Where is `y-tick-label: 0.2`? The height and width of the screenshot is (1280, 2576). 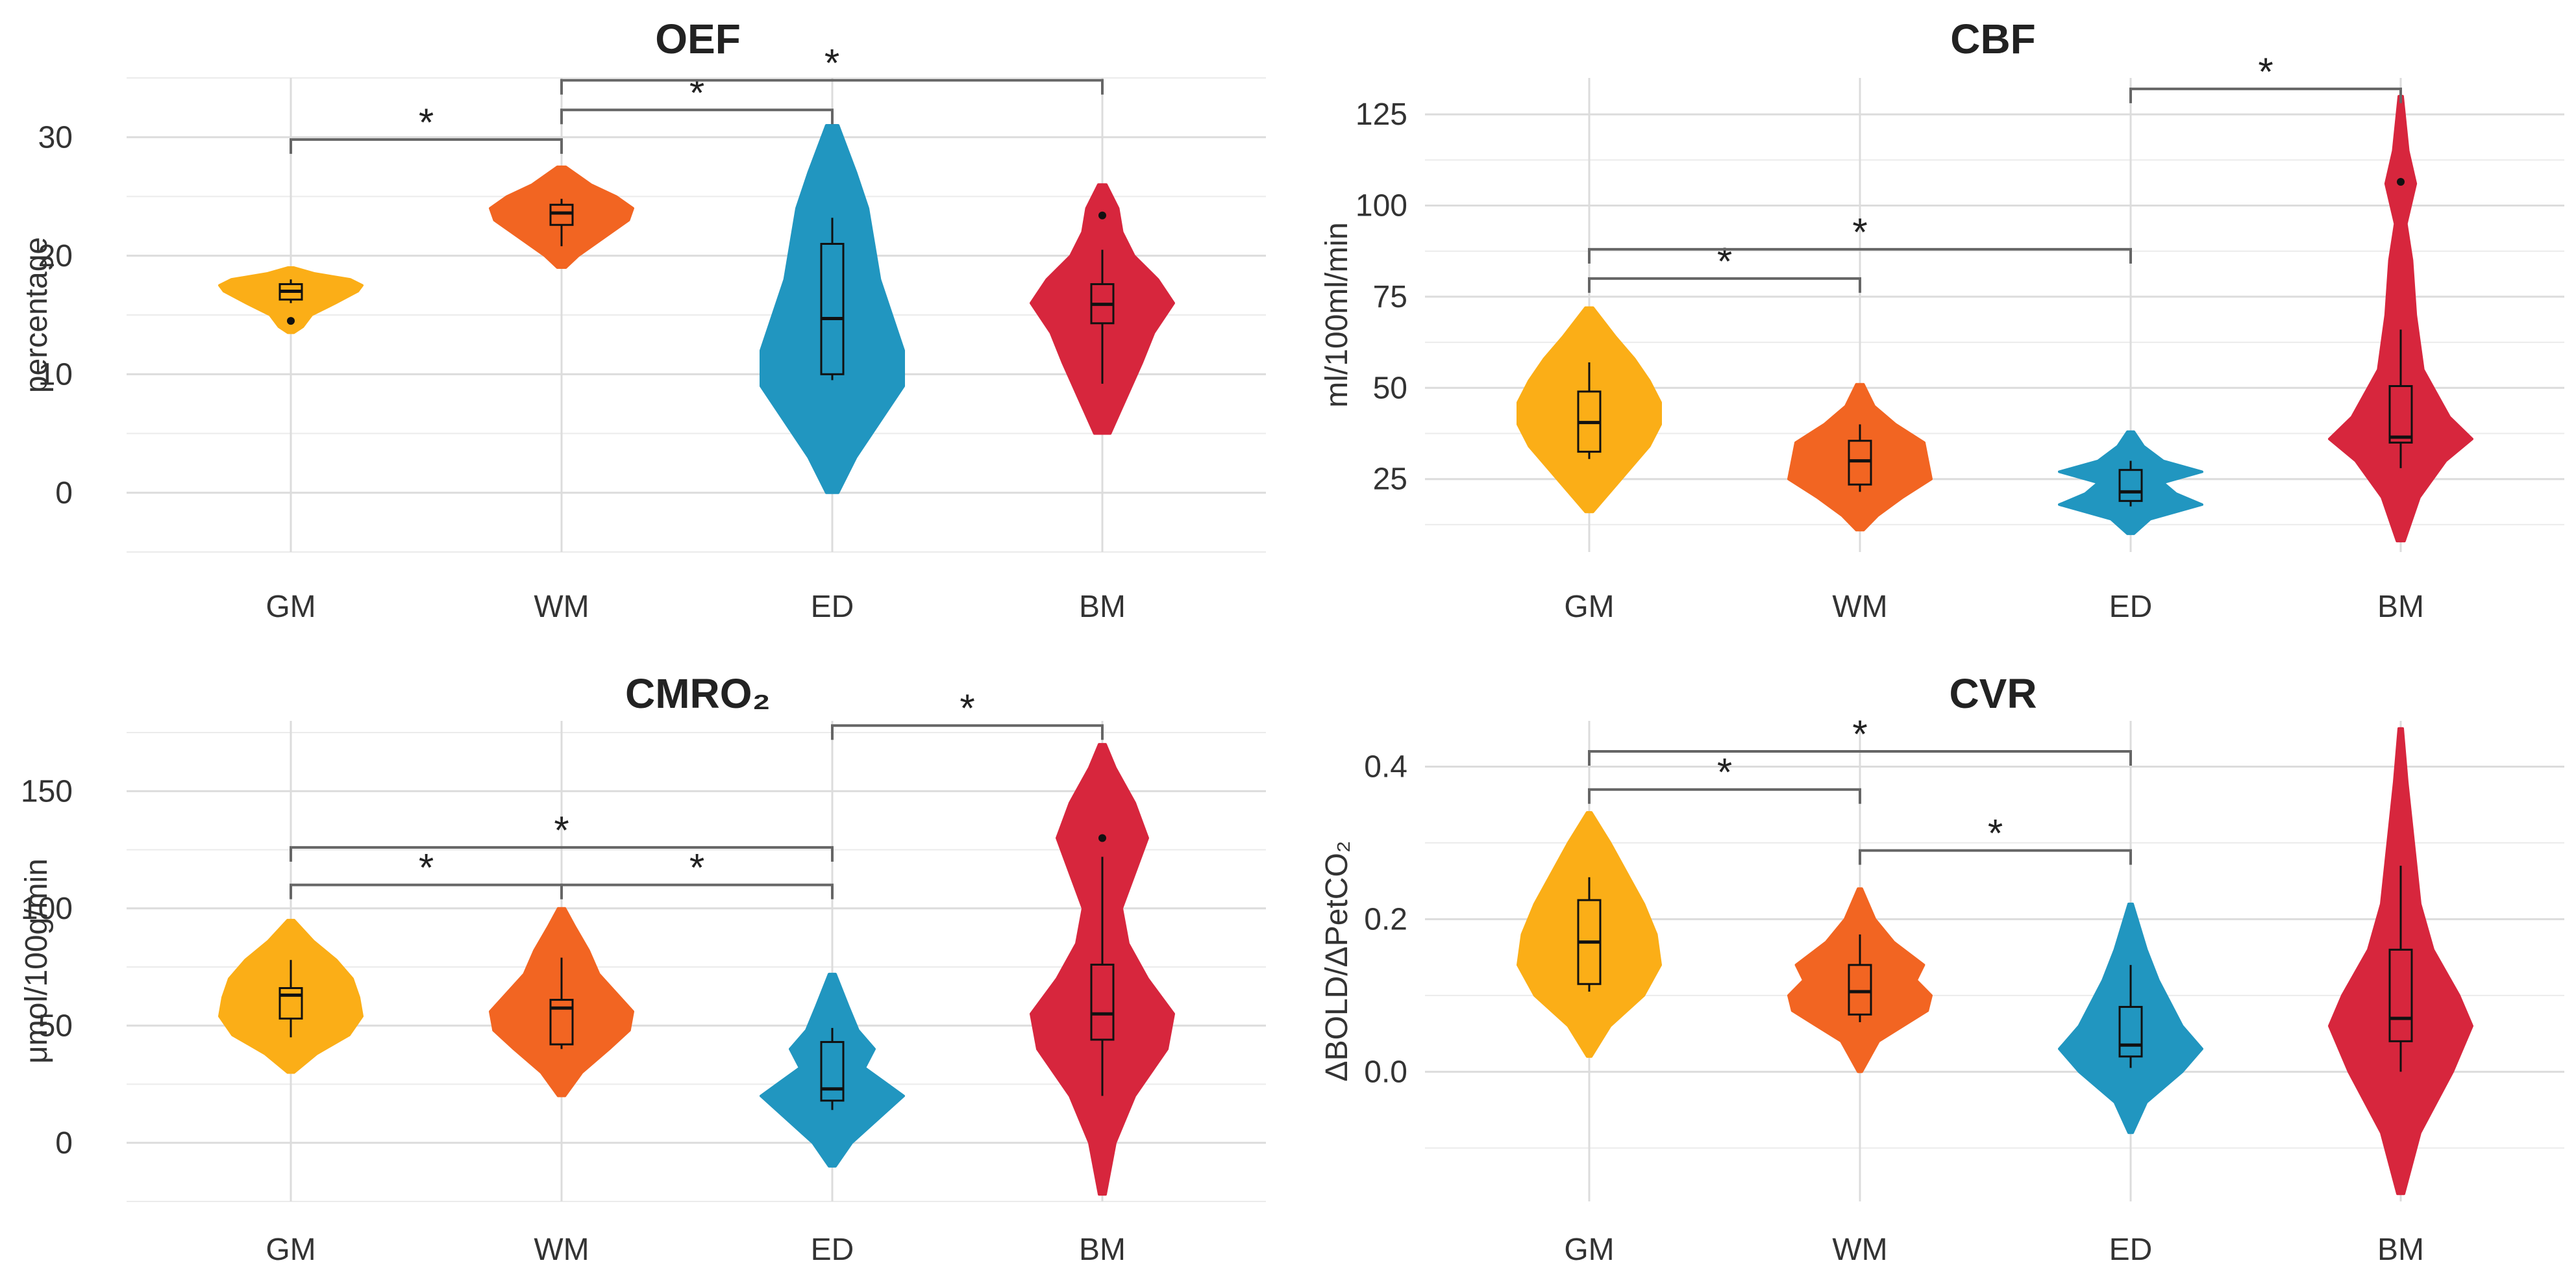
y-tick-label: 0.2 is located at coordinates (1385, 919).